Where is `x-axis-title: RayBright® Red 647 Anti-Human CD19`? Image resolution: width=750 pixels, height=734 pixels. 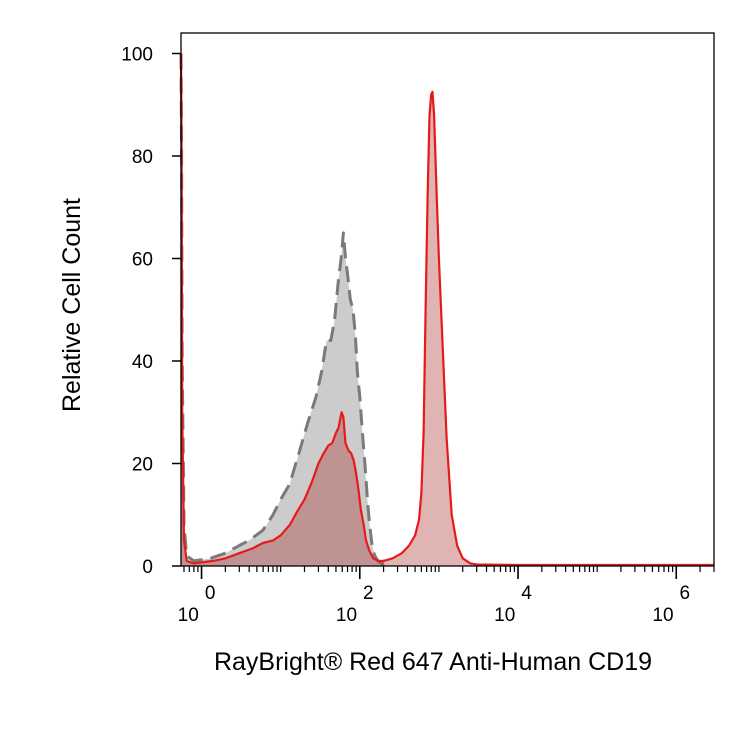 x-axis-title: RayBright® Red 647 Anti-Human CD19 is located at coordinates (433, 662).